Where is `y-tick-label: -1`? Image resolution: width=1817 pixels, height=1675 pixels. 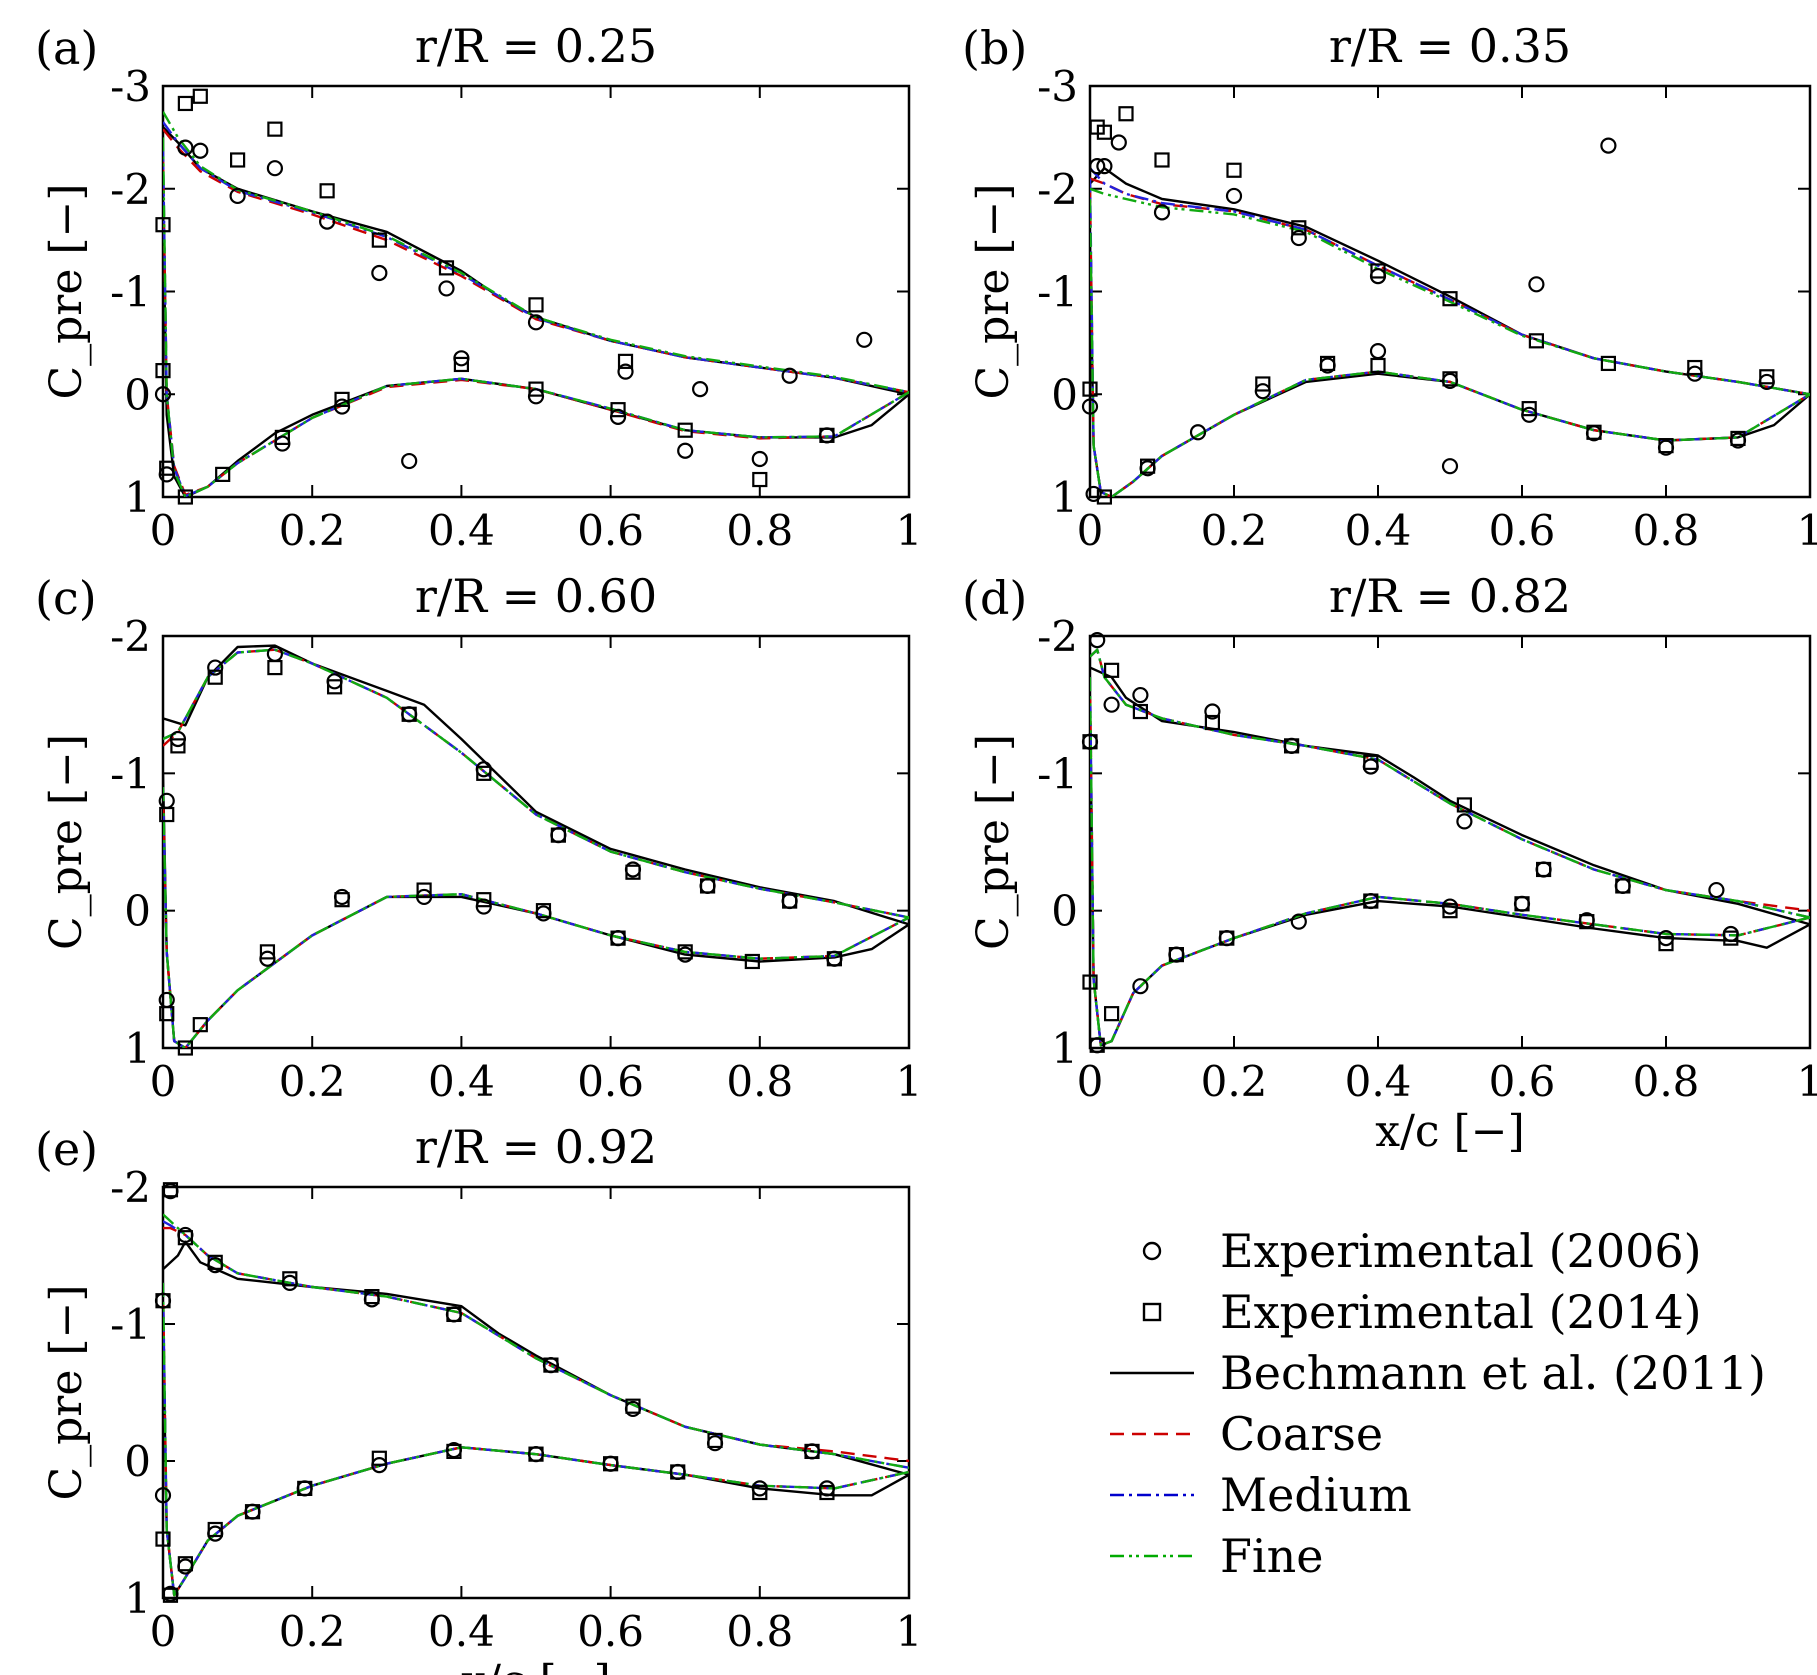 y-tick-label: -1 is located at coordinates (130, 773).